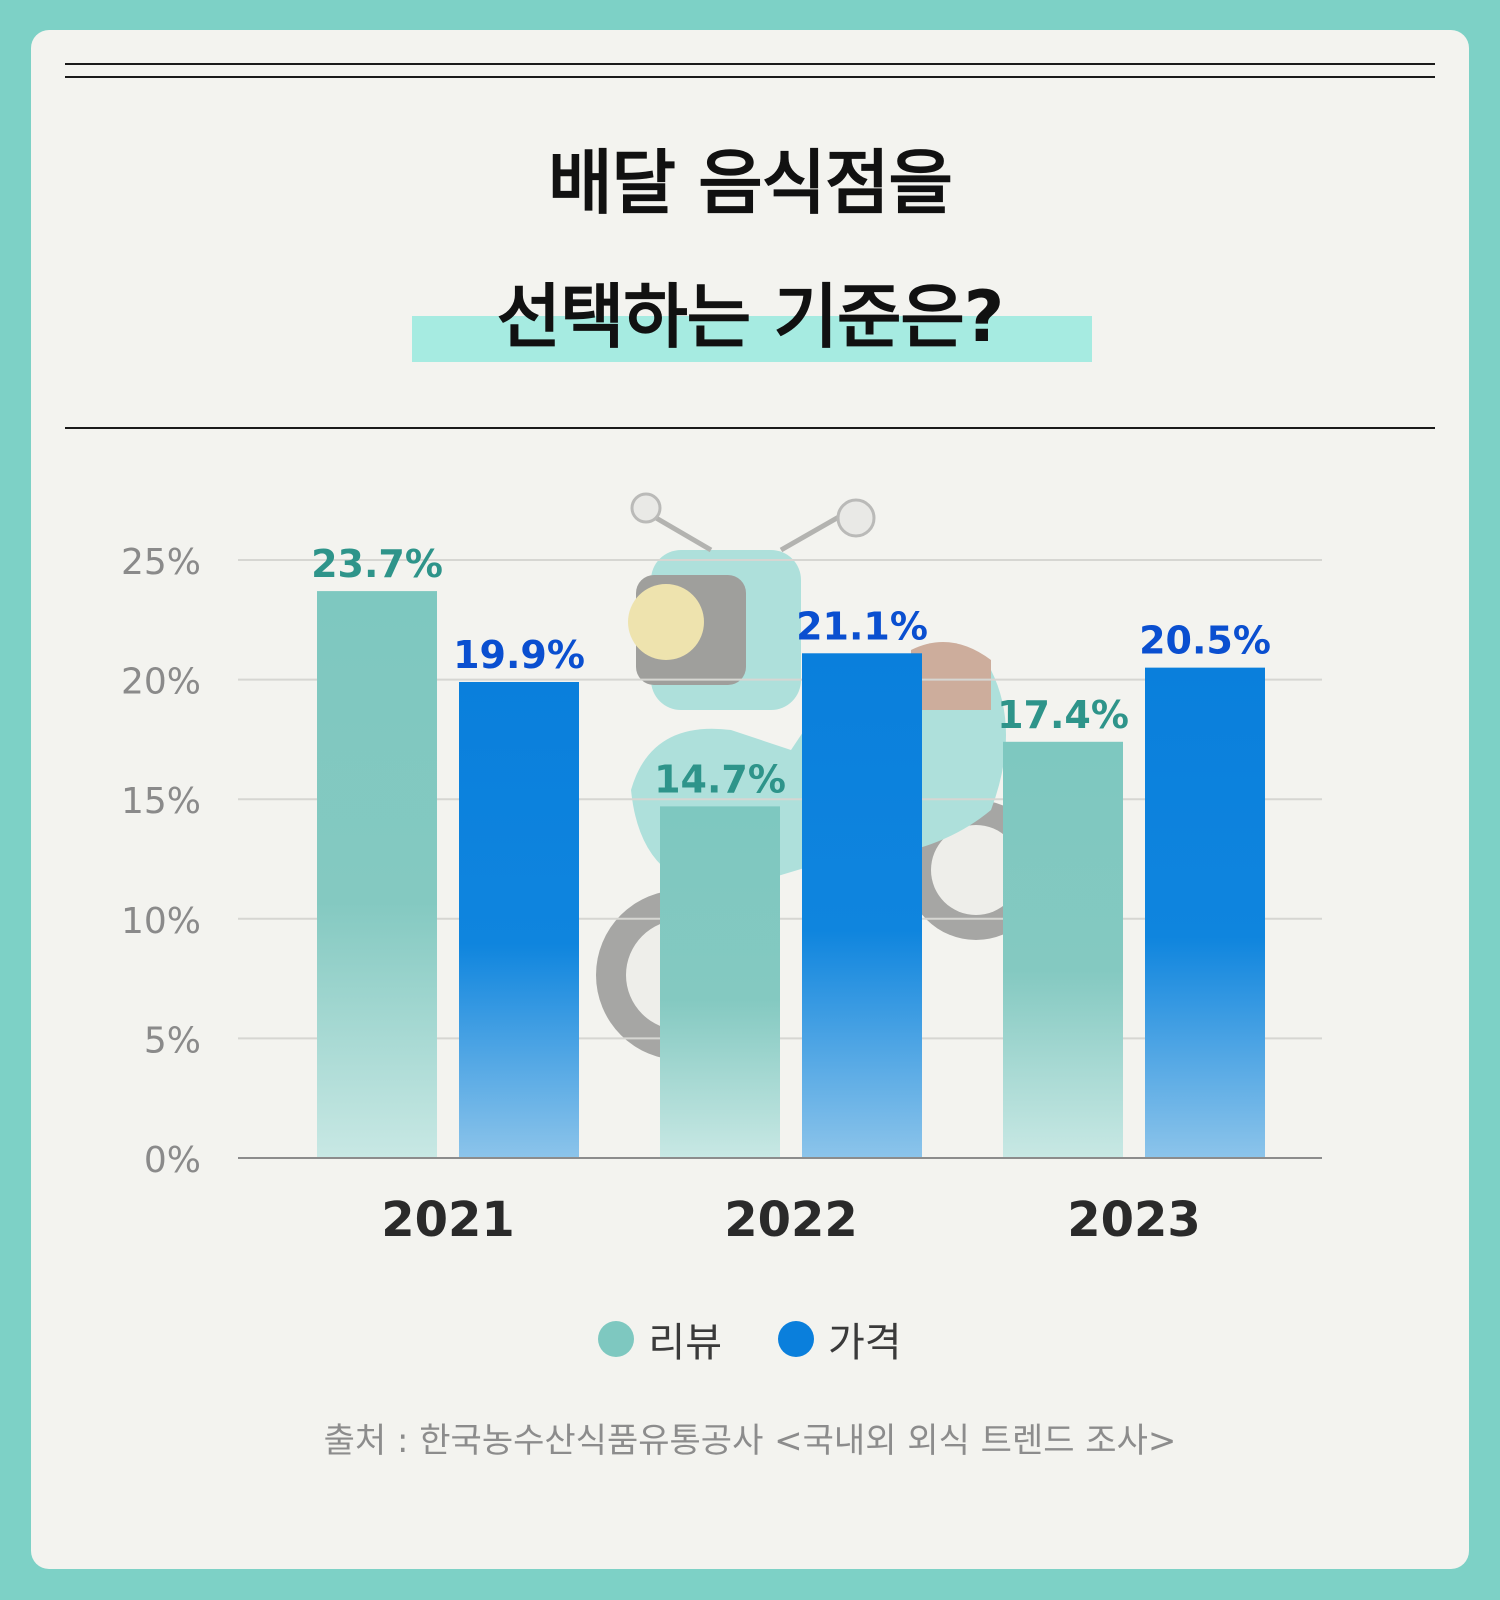 This screenshot has height=1600, width=1500. I want to click on y-tick-label: 15%, so click(161, 801).